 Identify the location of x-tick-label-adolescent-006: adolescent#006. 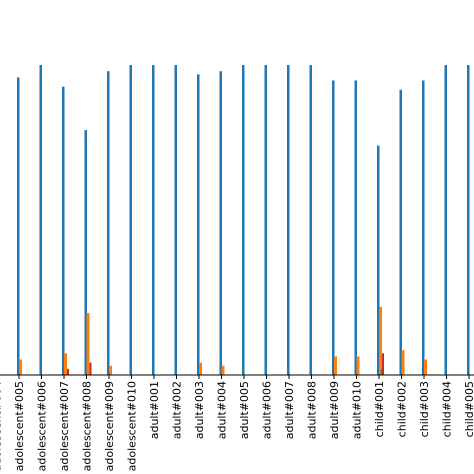
(42, 426).